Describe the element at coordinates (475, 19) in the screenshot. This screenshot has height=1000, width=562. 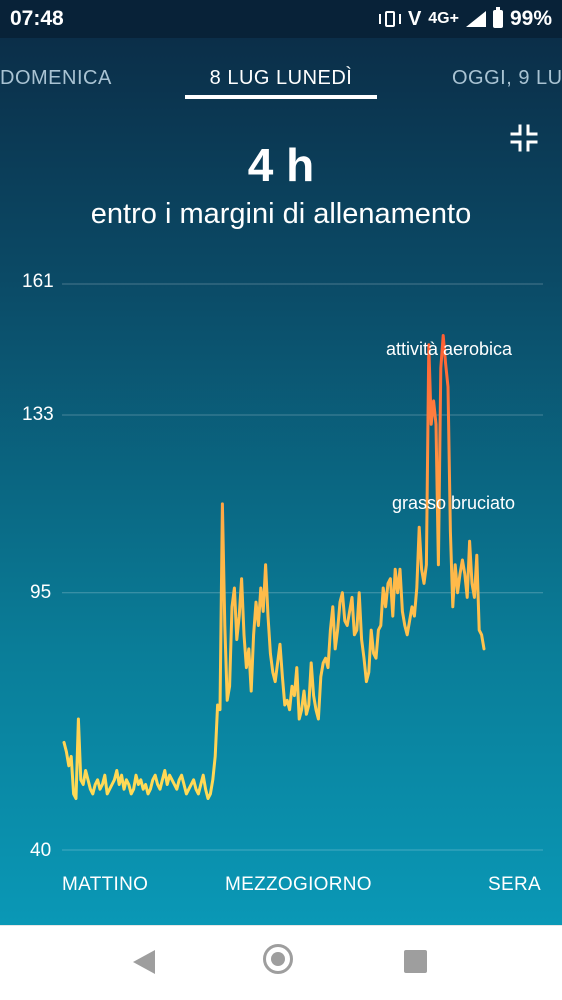
I see `signal-icon` at that location.